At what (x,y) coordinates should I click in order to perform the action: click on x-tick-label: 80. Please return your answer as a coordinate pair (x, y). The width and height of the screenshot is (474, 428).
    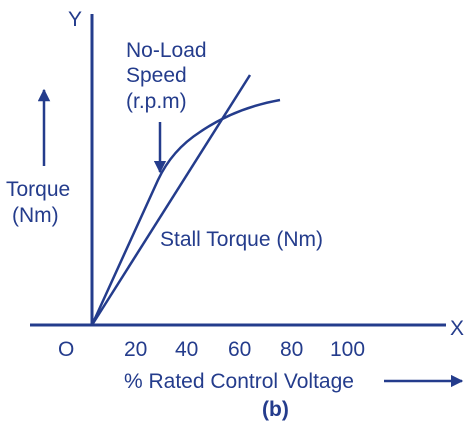
    Looking at the image, I should click on (291, 349).